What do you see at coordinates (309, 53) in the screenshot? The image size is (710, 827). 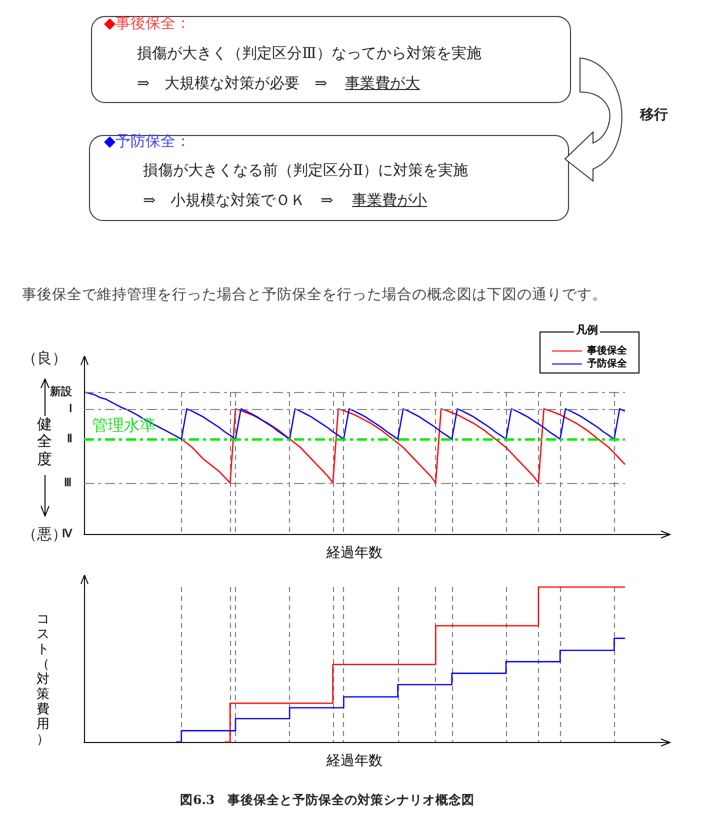 I see `text: 損傷が大きく（判定区分Ⅲ）なってから対策を実施` at bounding box center [309, 53].